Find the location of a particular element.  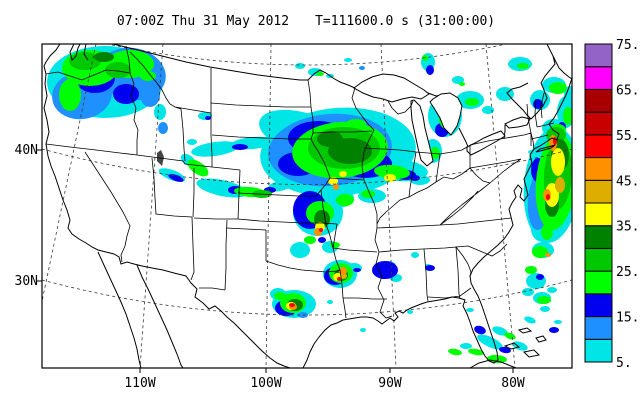

lon-axis-label: 110W is located at coordinates (139, 383).